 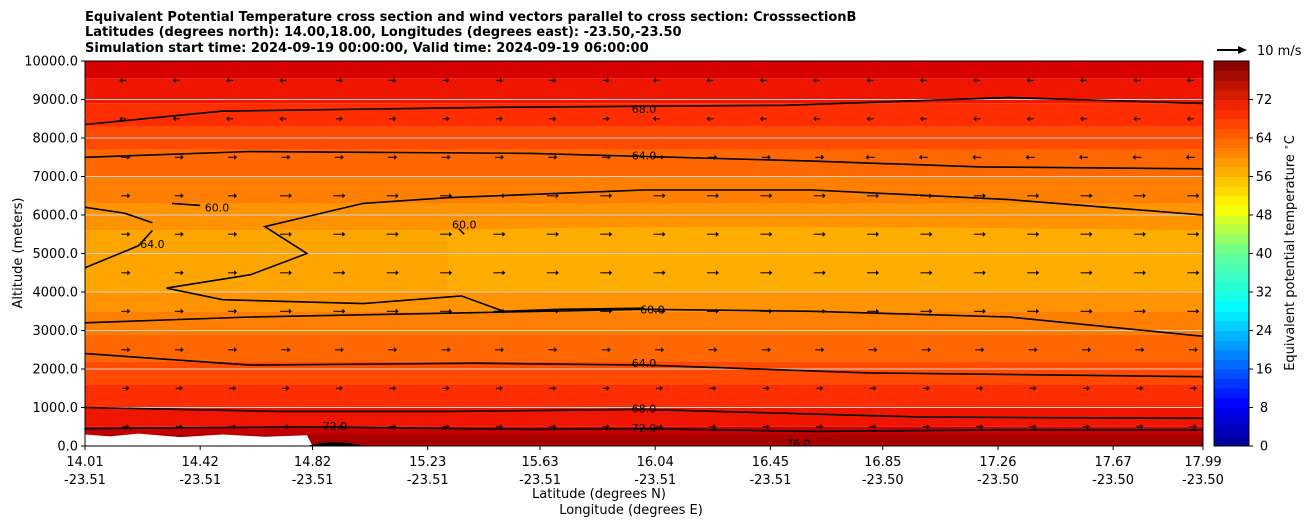 I want to click on y-tick-label: 6000.0, so click(x=56, y=216).